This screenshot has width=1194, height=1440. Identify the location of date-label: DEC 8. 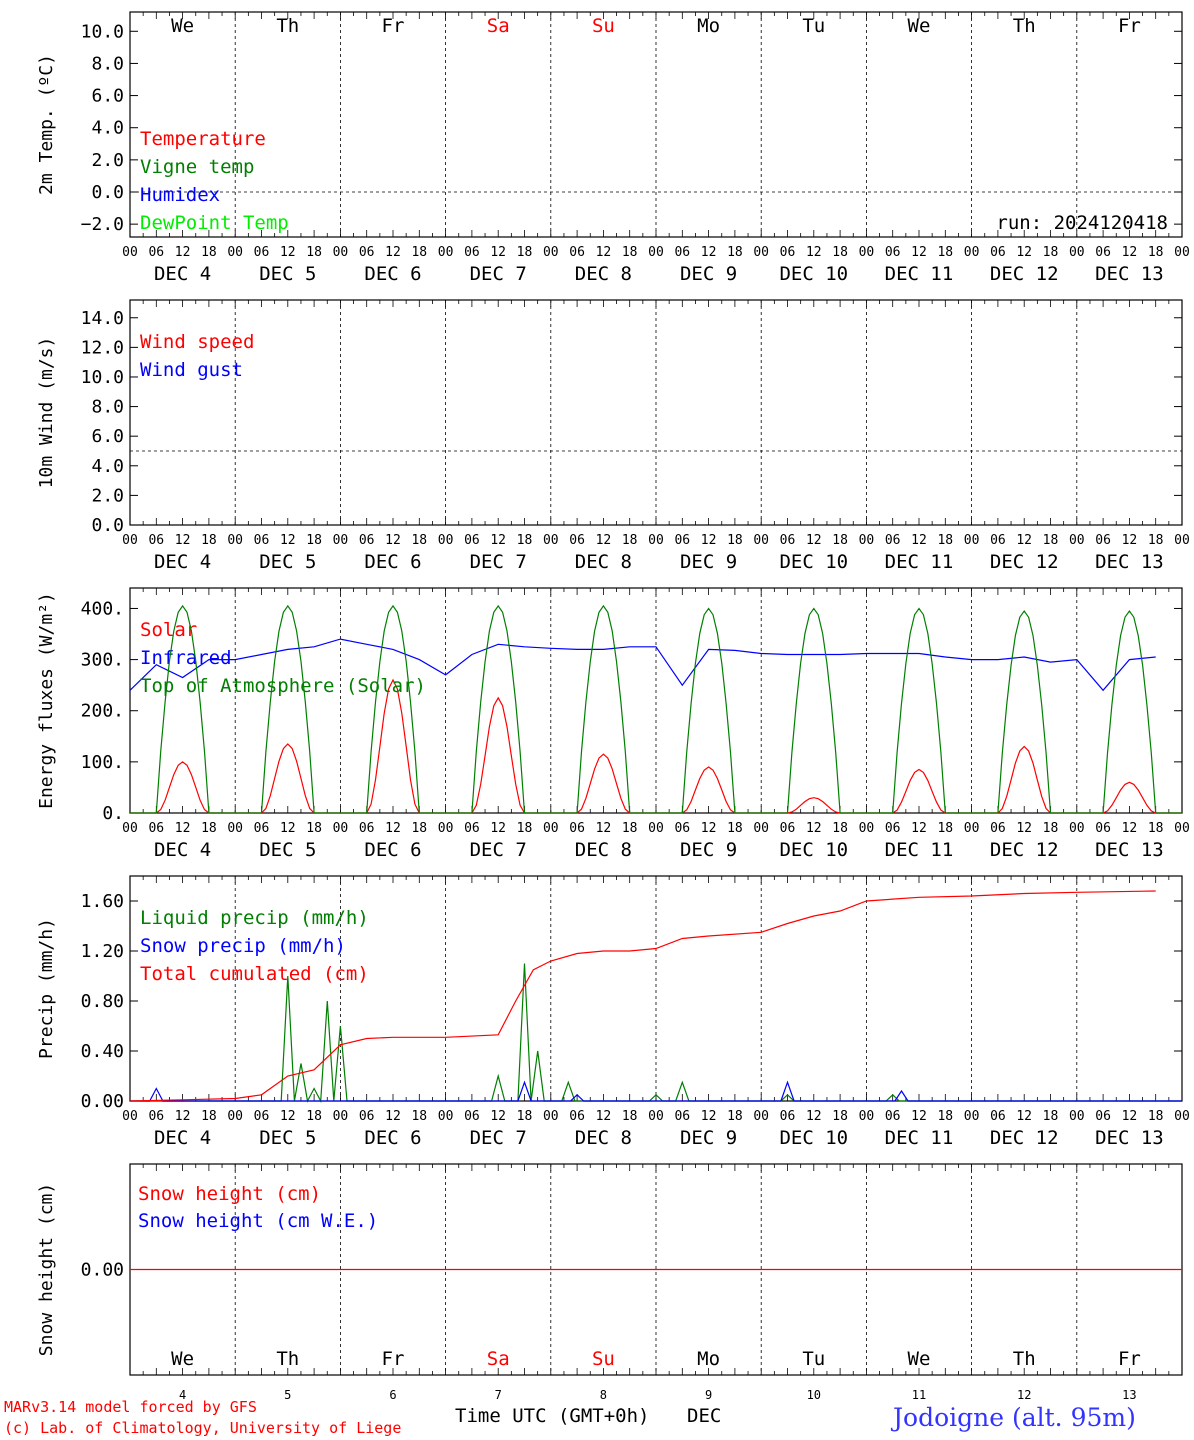
(603, 1138).